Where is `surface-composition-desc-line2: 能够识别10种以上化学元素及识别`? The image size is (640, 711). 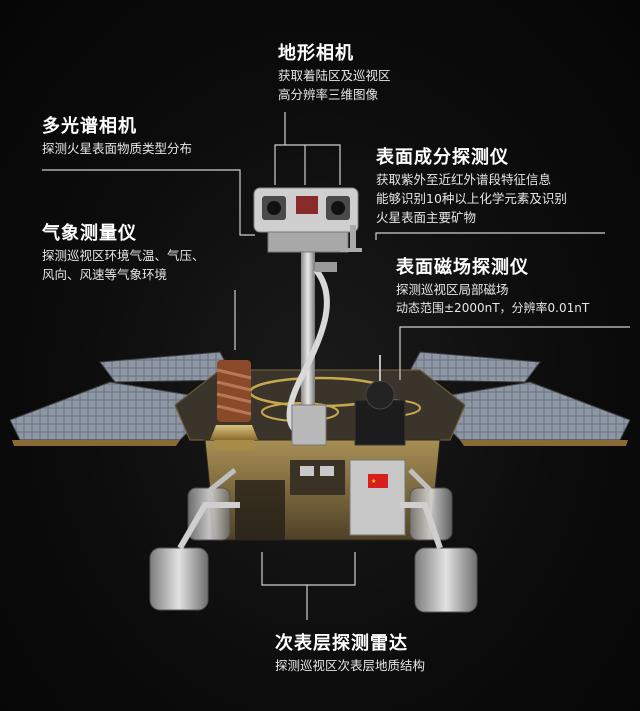 surface-composition-desc-line2: 能够识别10种以上化学元素及识别 is located at coordinates (471, 198).